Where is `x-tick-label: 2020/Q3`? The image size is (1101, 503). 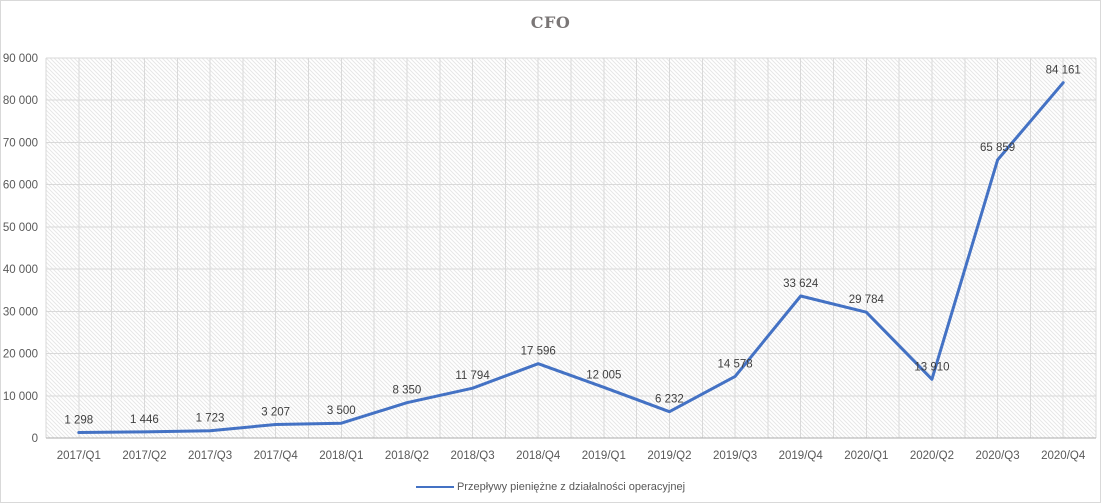
x-tick-label: 2020/Q3 is located at coordinates (998, 456).